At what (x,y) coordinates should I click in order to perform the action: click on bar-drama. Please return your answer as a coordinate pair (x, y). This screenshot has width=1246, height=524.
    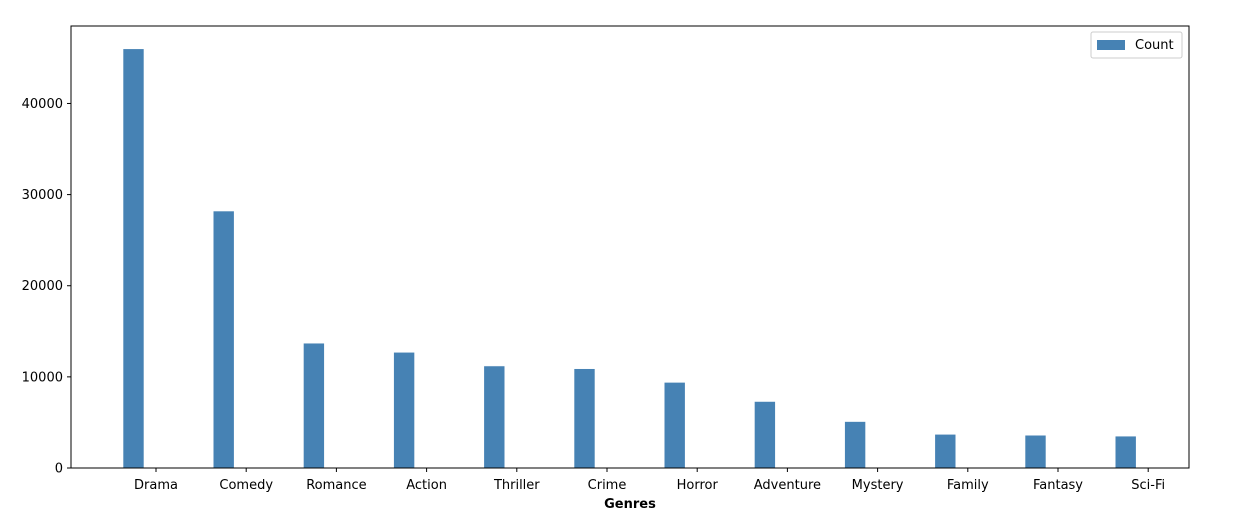
    Looking at the image, I should click on (133, 258).